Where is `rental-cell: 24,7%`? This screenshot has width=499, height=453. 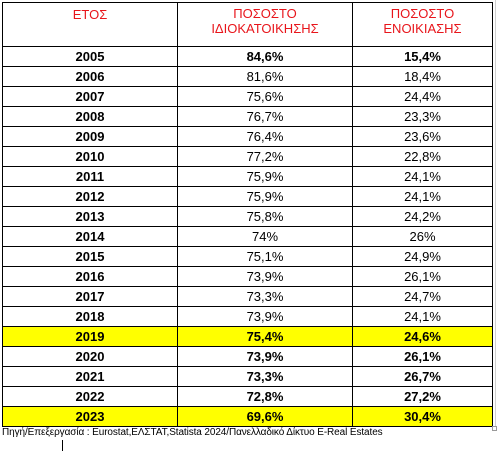
rental-cell: 24,7% is located at coordinates (422, 296).